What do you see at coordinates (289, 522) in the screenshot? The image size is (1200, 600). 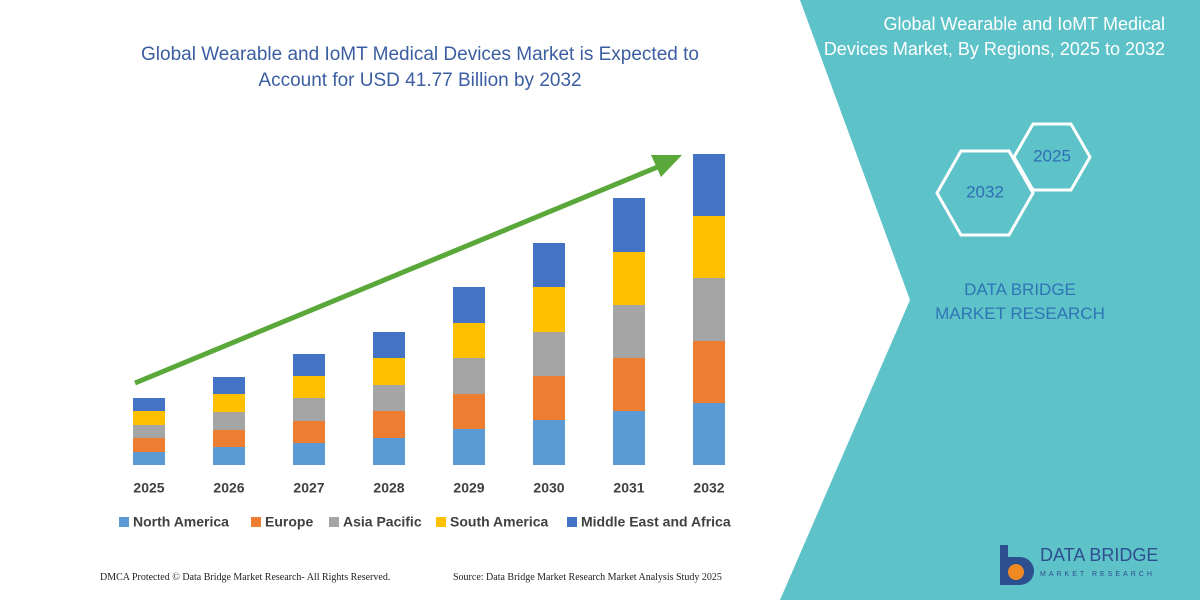 I see `legend-label: Europe` at bounding box center [289, 522].